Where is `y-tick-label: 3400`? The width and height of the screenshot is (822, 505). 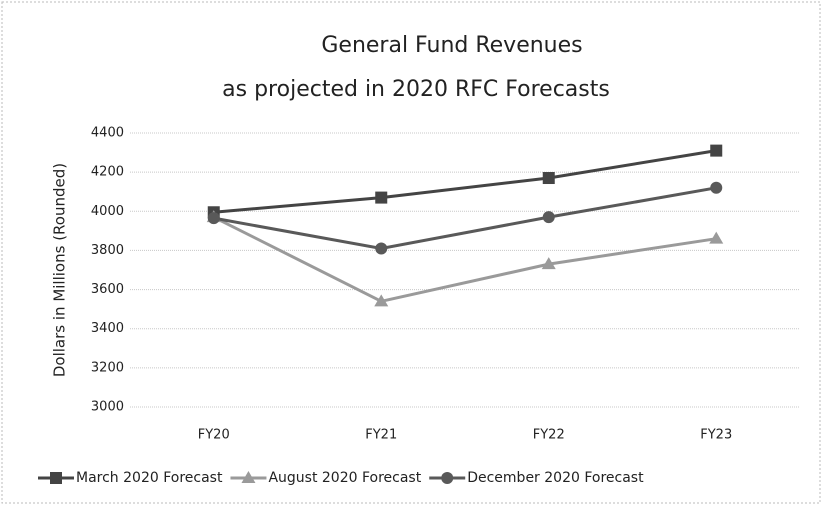 y-tick-label: 3400 is located at coordinates (107, 328).